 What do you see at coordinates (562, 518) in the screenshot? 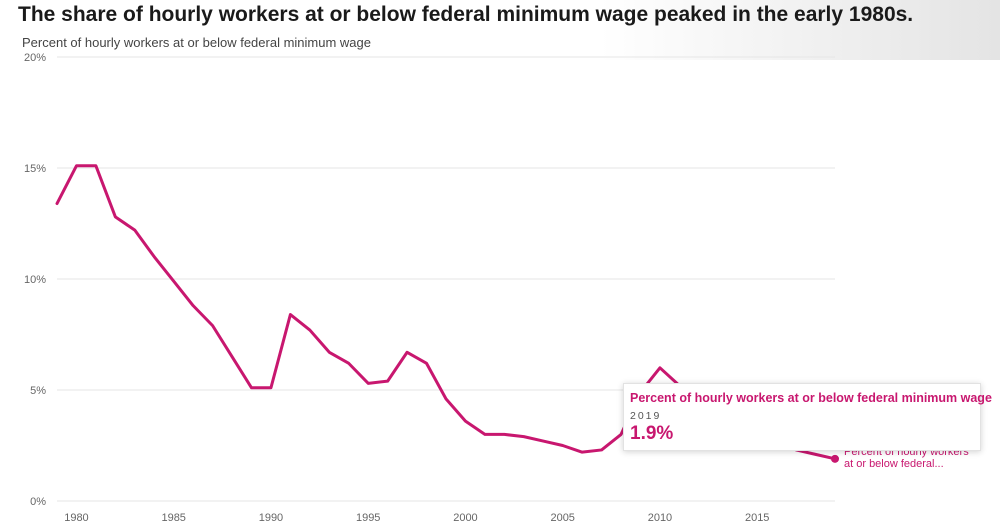
I see `x-tick-label: 2005` at bounding box center [562, 518].